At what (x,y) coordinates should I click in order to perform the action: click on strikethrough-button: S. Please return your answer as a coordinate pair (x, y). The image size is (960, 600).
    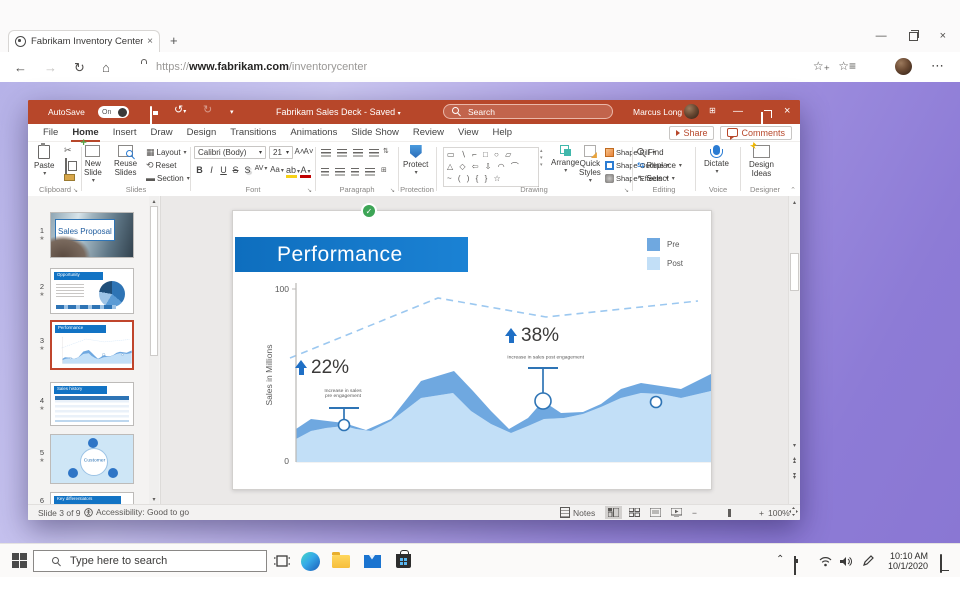
    Looking at the image, I should click on (235, 170).